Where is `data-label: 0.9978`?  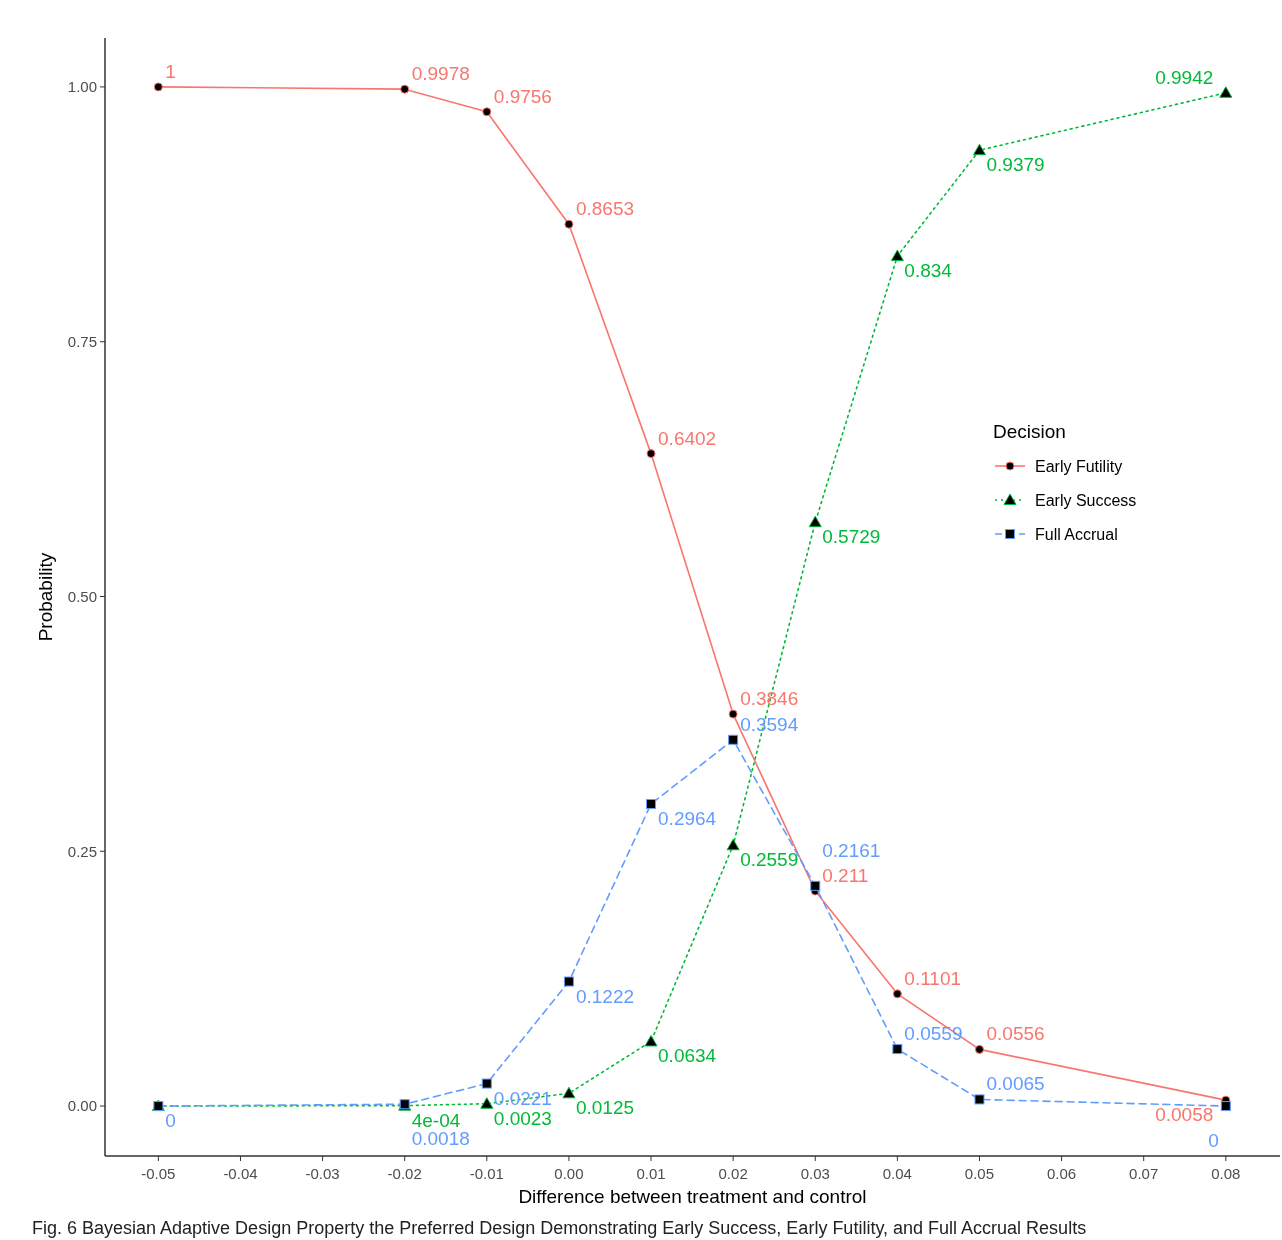
data-label: 0.9978 is located at coordinates (440, 74).